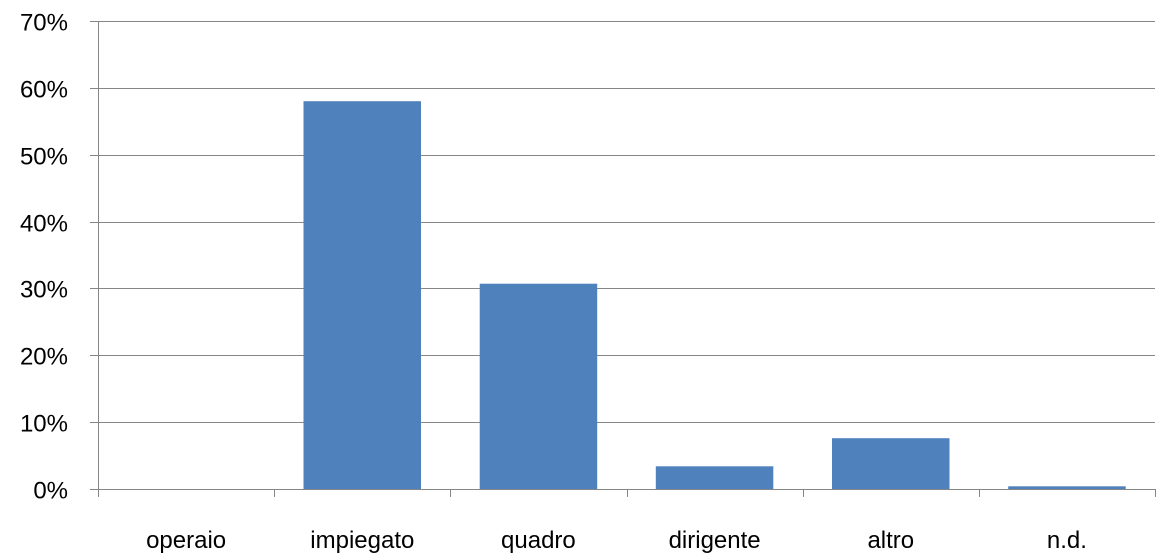 Image resolution: width=1157 pixels, height=555 pixels. What do you see at coordinates (890, 540) in the screenshot?
I see `x-tick-label: altro` at bounding box center [890, 540].